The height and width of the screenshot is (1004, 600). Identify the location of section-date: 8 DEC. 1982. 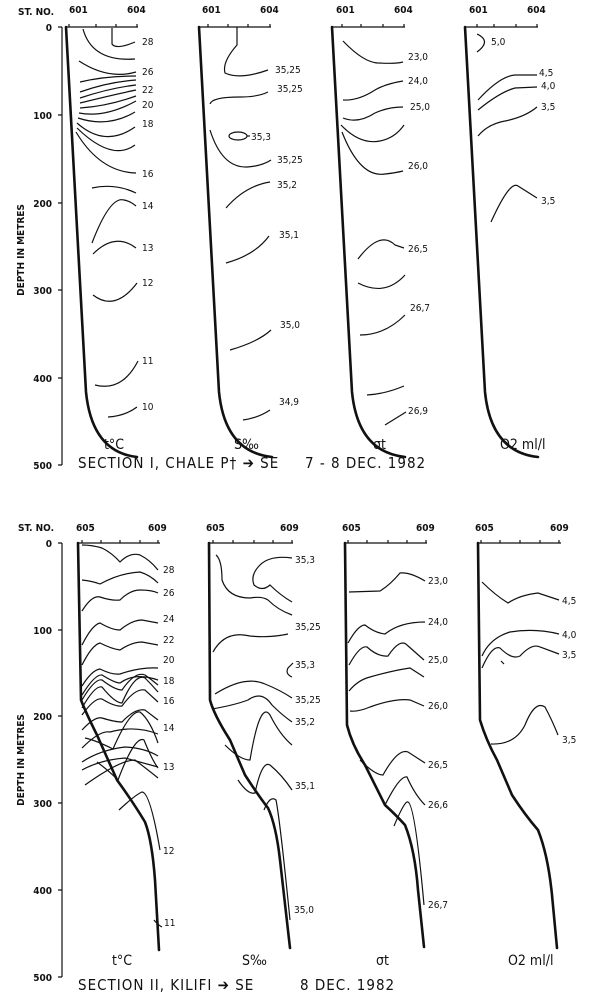
(347, 985).